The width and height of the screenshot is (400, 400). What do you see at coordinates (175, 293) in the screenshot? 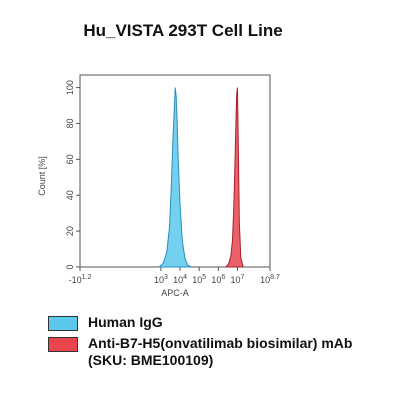
I see `x-axis-label: APC-A` at bounding box center [175, 293].